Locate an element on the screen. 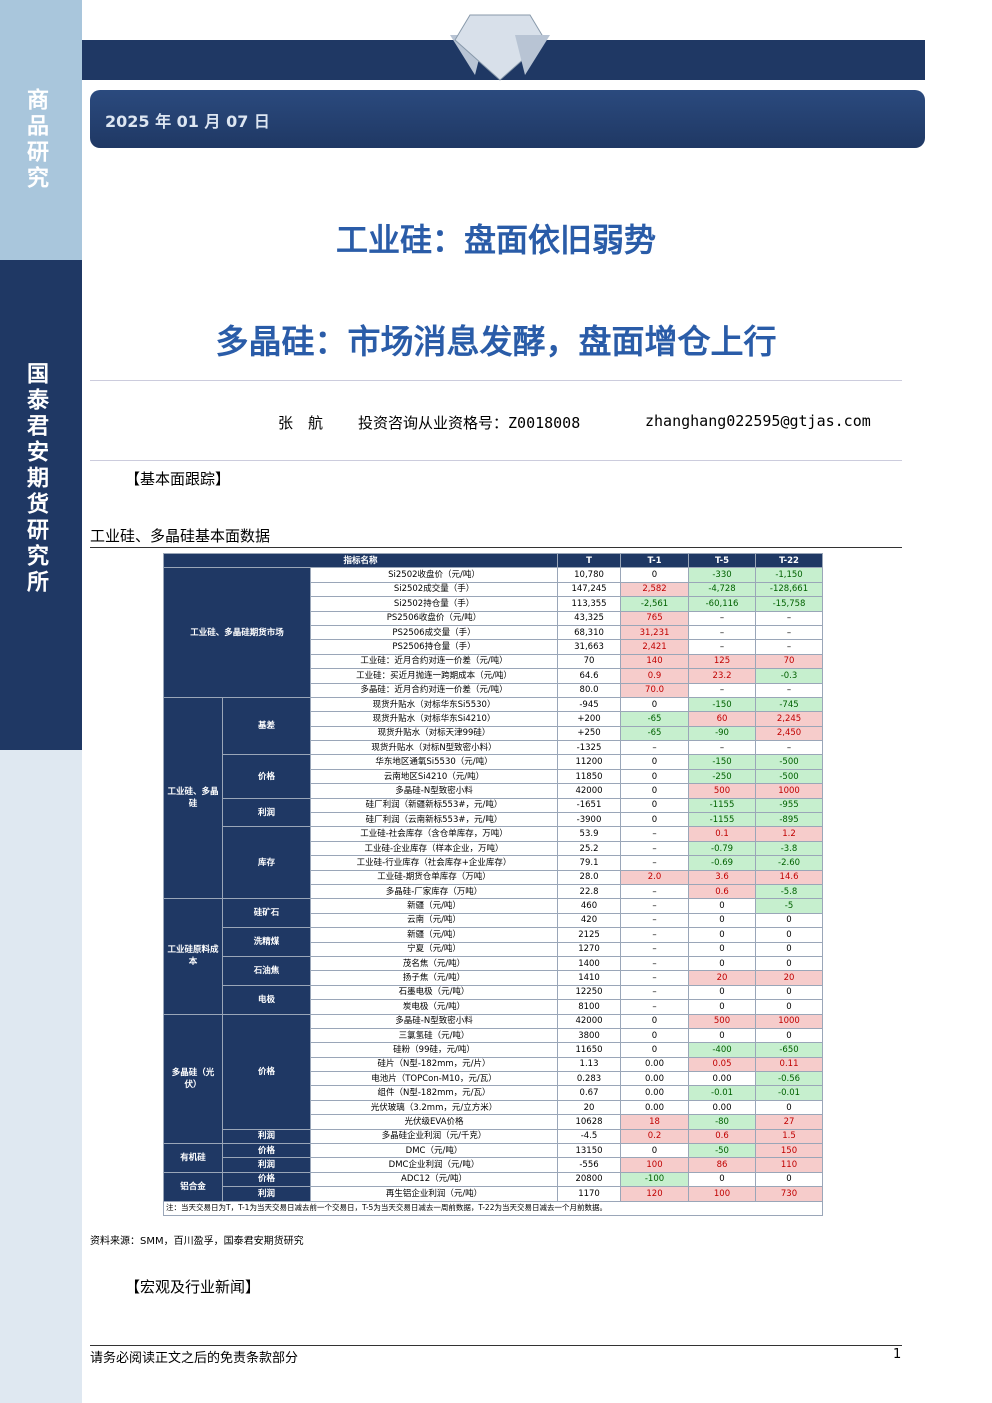 This screenshot has height=1403, width=992. table-row: 多晶硅（光伏） 价格 多晶硅-N型致密小料 42000 0 500 1000 is located at coordinates (493, 1079).